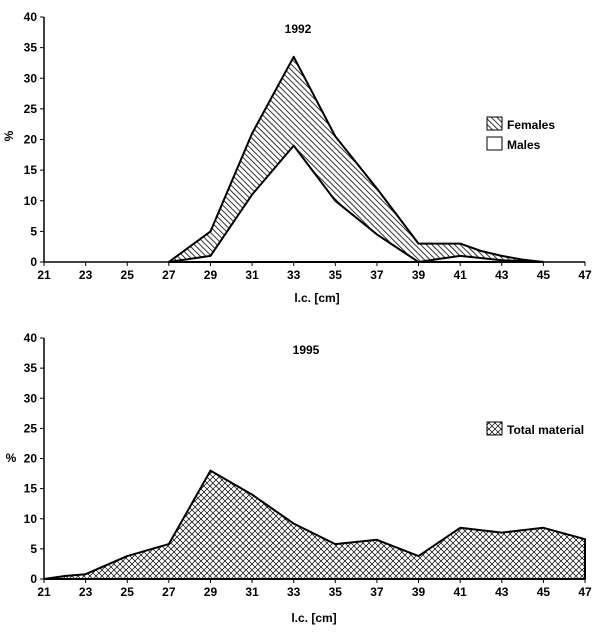 This screenshot has width=600, height=637. I want to click on legend-label-males: Males, so click(524, 145).